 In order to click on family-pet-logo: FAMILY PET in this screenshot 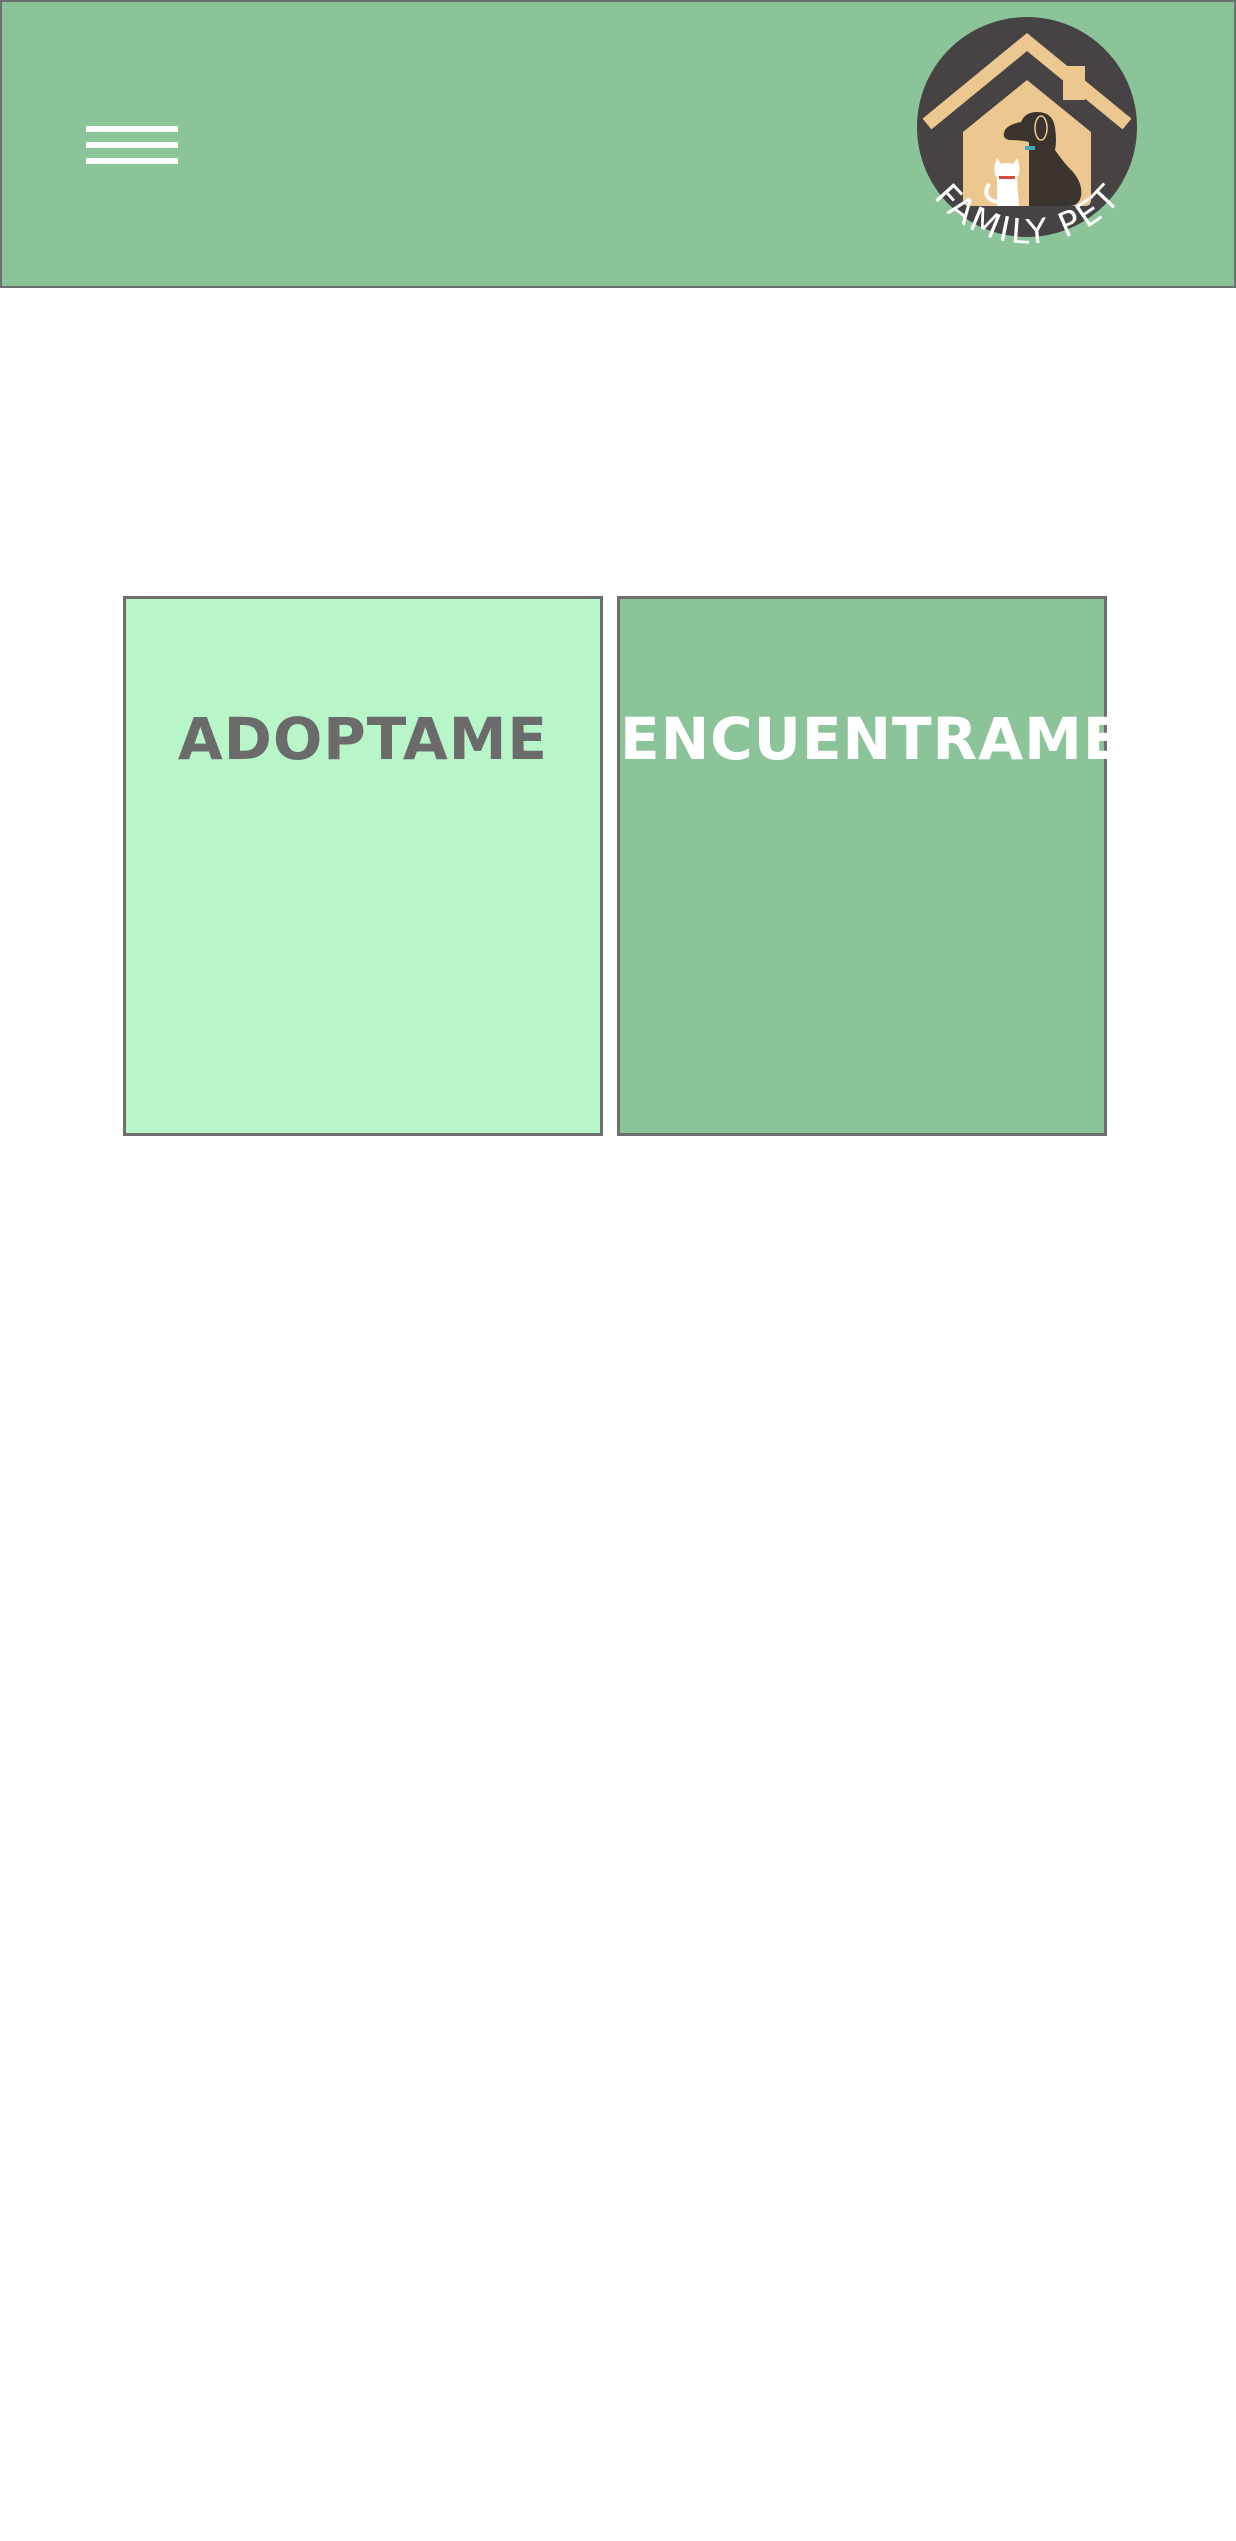, I will do `click(1027, 147)`.